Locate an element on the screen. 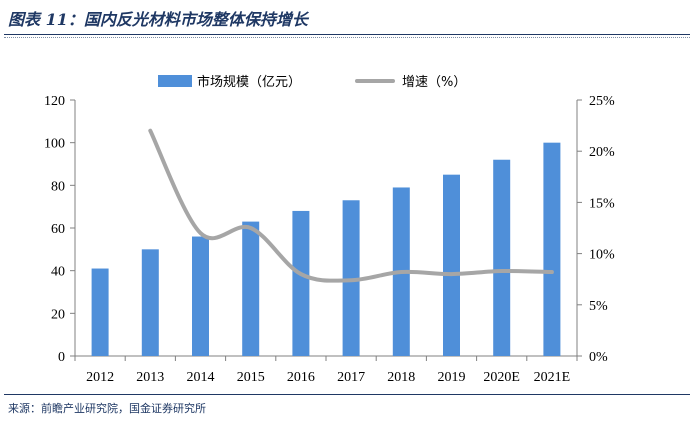 The width and height of the screenshot is (694, 425). legend-bar-swatch is located at coordinates (175, 81).